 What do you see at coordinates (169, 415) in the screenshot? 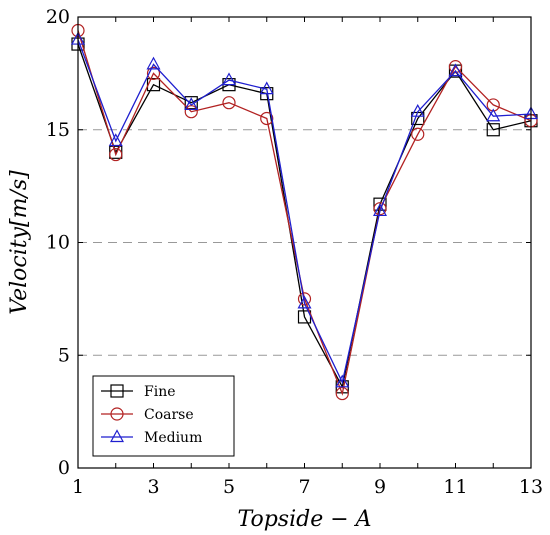
I see `legend-label-coarse: Coarse` at bounding box center [169, 415].